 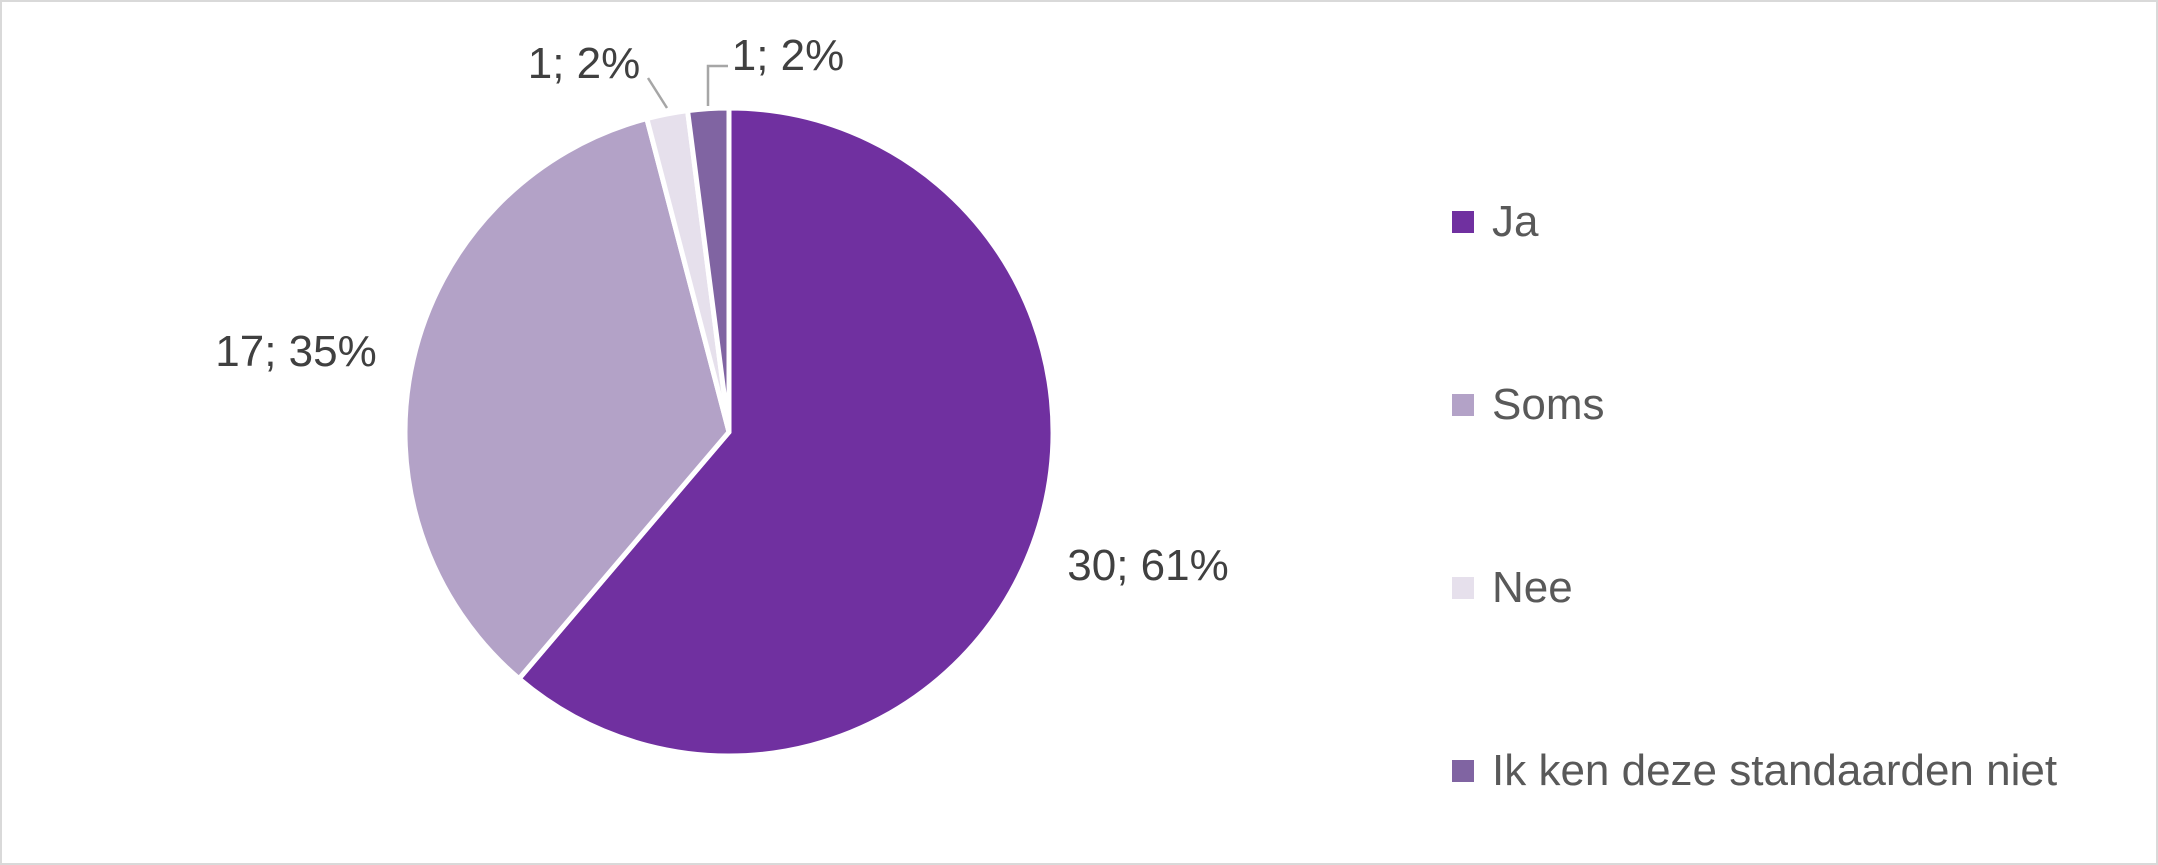 What do you see at coordinates (708, 270) in the screenshot?
I see `pie-slice-ik-ken-niet` at bounding box center [708, 270].